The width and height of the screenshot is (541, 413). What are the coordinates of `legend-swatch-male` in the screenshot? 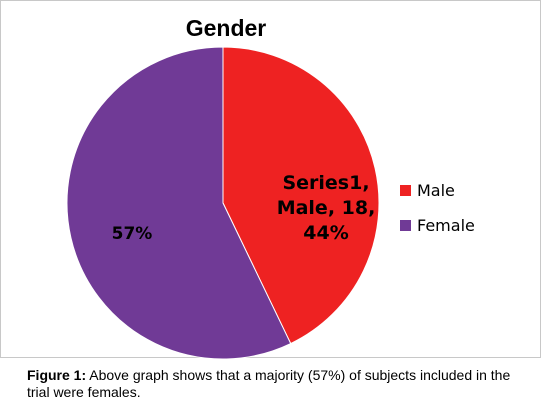 It's located at (405, 190).